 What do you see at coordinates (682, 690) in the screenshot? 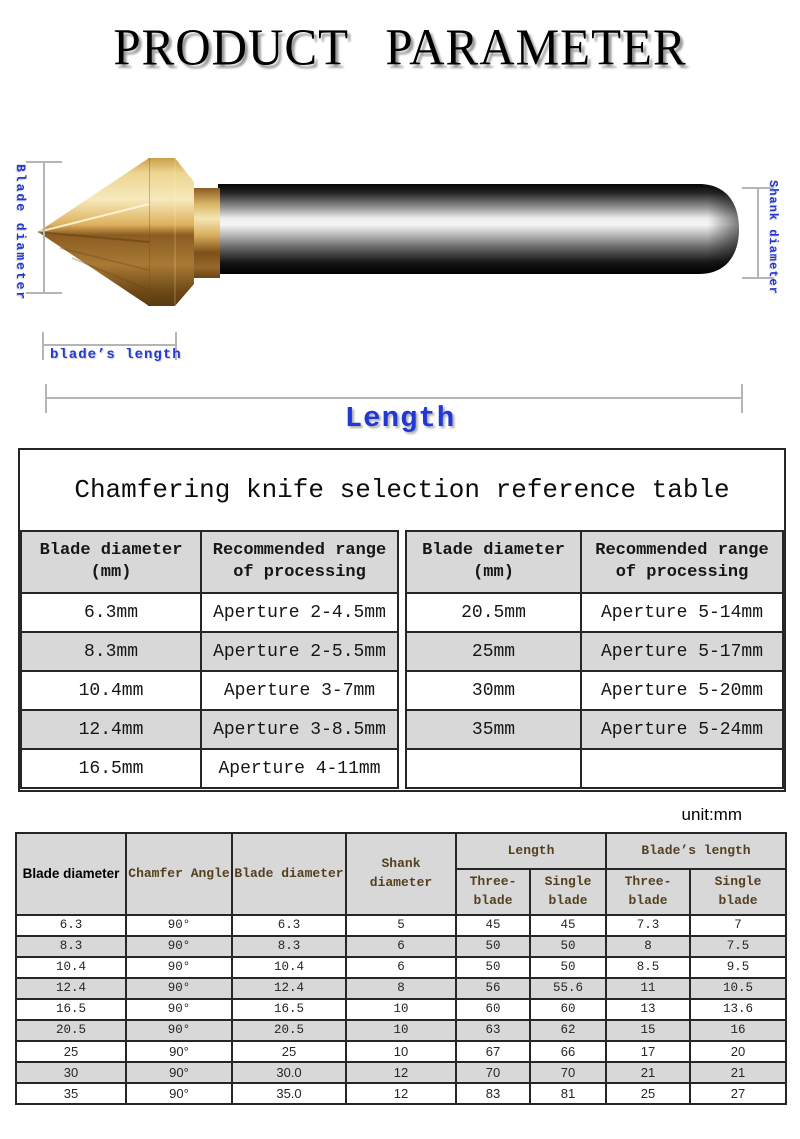
I see `table-cell: Aperture 5-20mm` at bounding box center [682, 690].